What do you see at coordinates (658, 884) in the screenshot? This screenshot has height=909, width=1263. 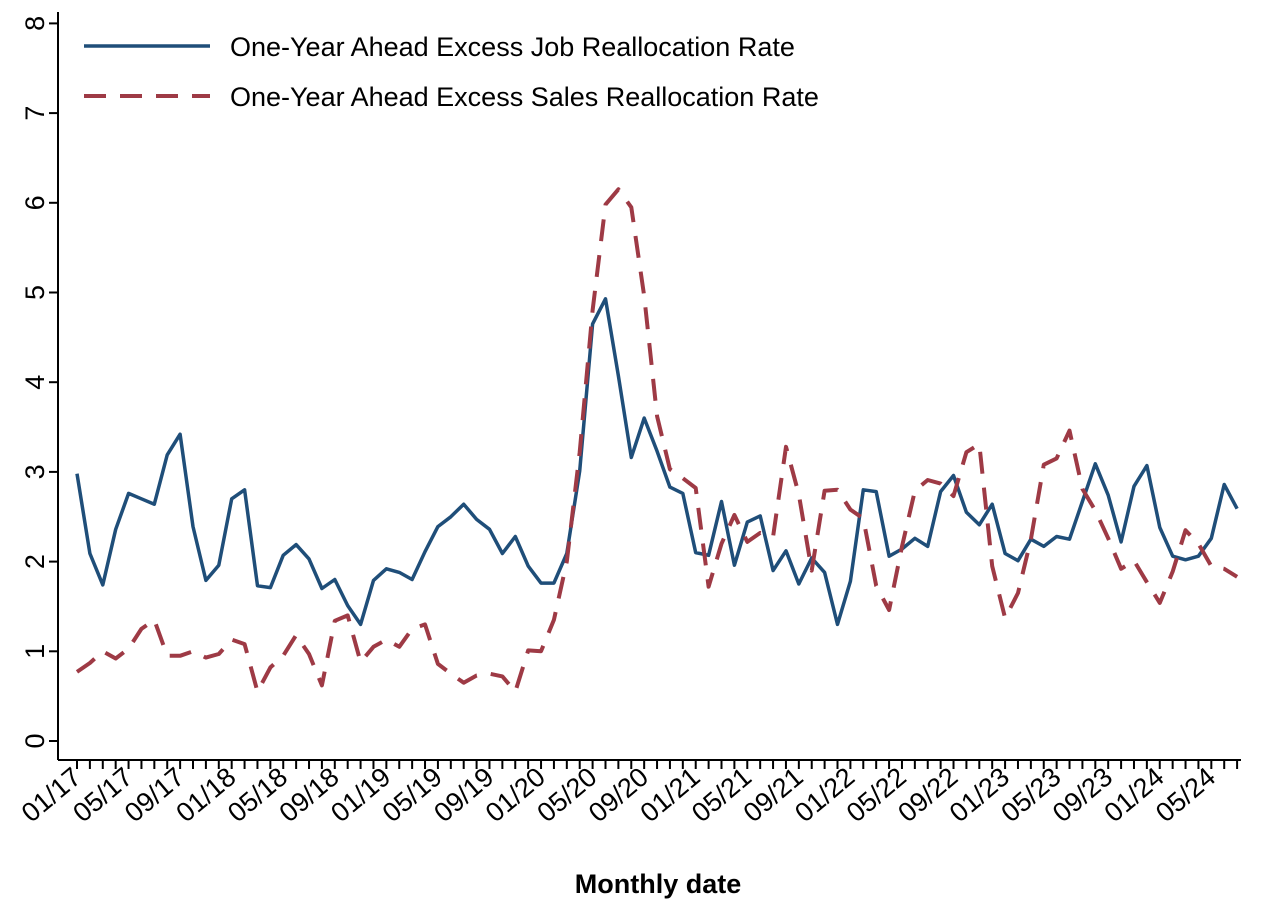 I see `x-axis-title: Monthly date` at bounding box center [658, 884].